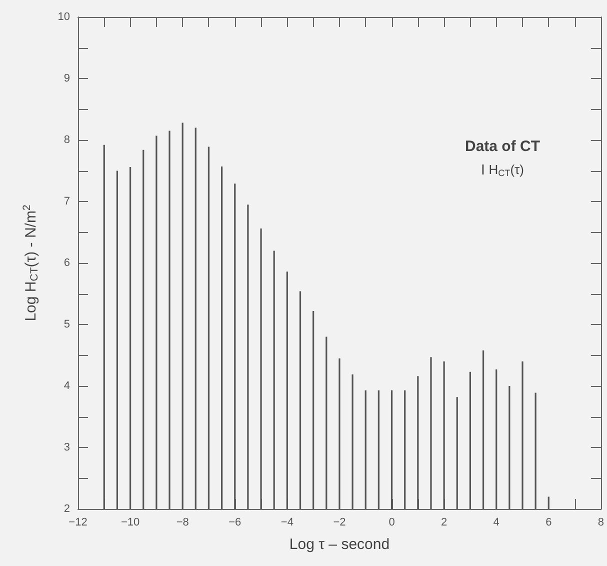  What do you see at coordinates (67, 324) in the screenshot?
I see `y-tick-label: 5` at bounding box center [67, 324].